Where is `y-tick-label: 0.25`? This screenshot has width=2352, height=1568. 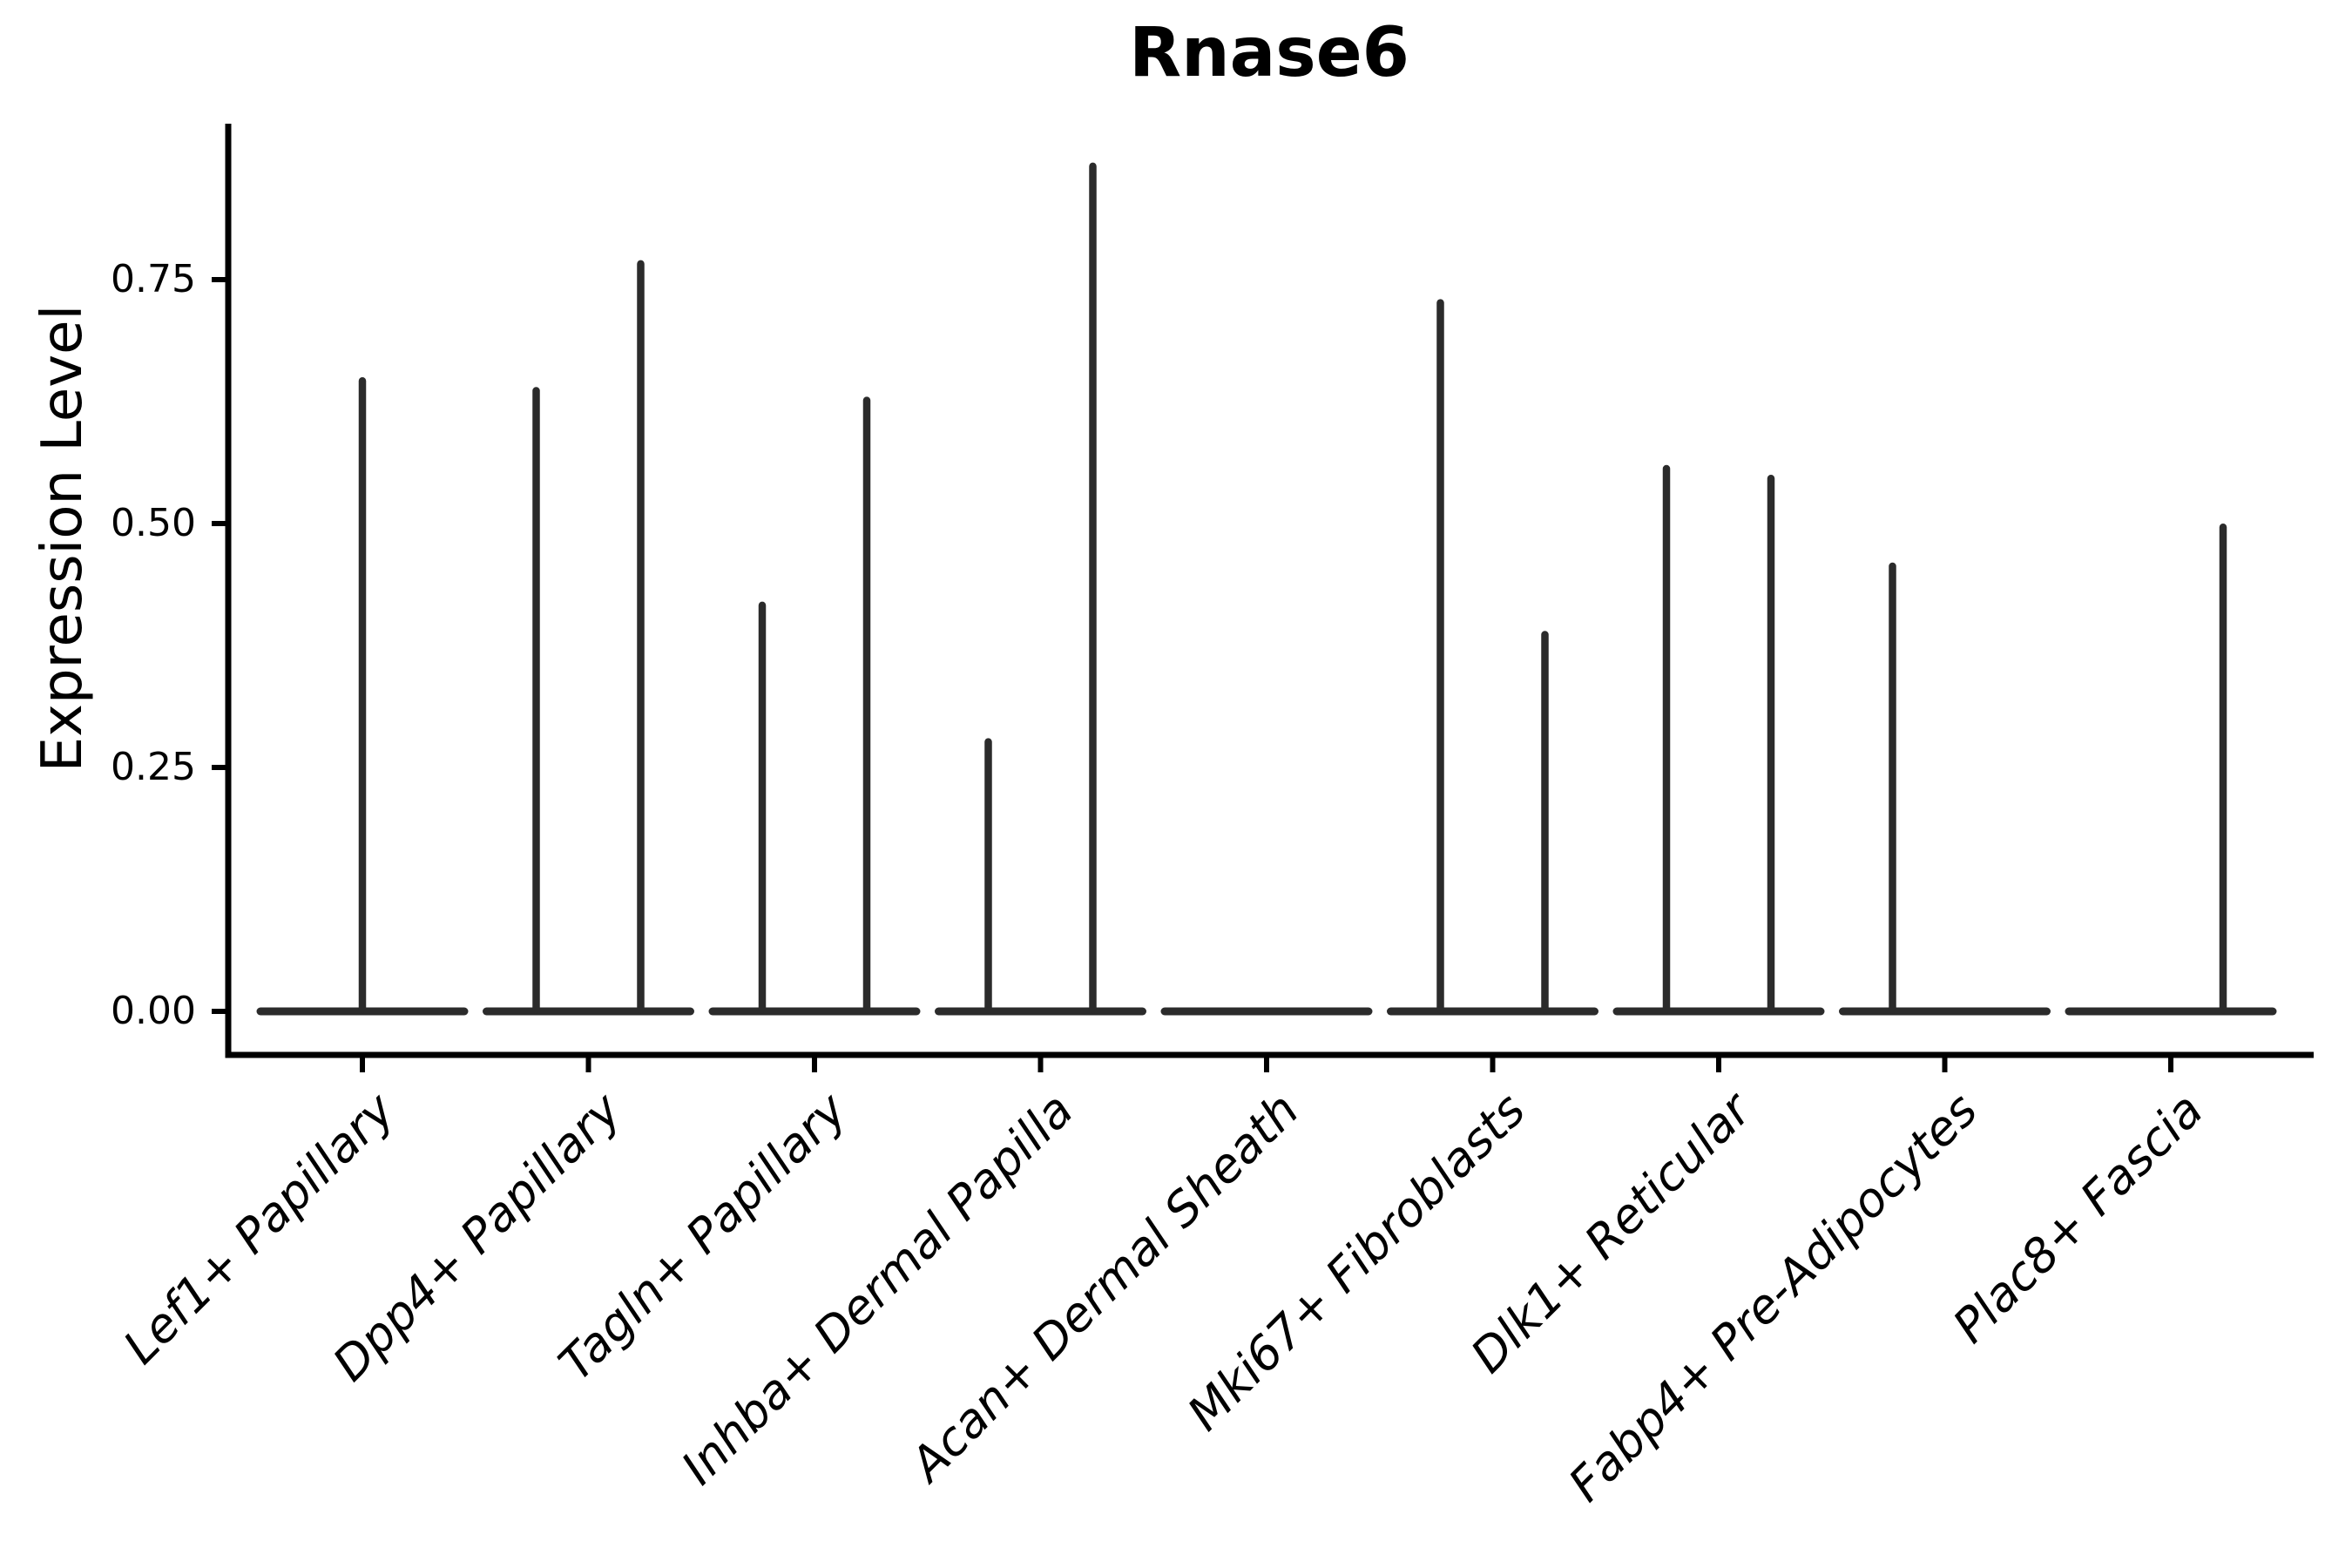 y-tick-label: 0.25 is located at coordinates (153, 767).